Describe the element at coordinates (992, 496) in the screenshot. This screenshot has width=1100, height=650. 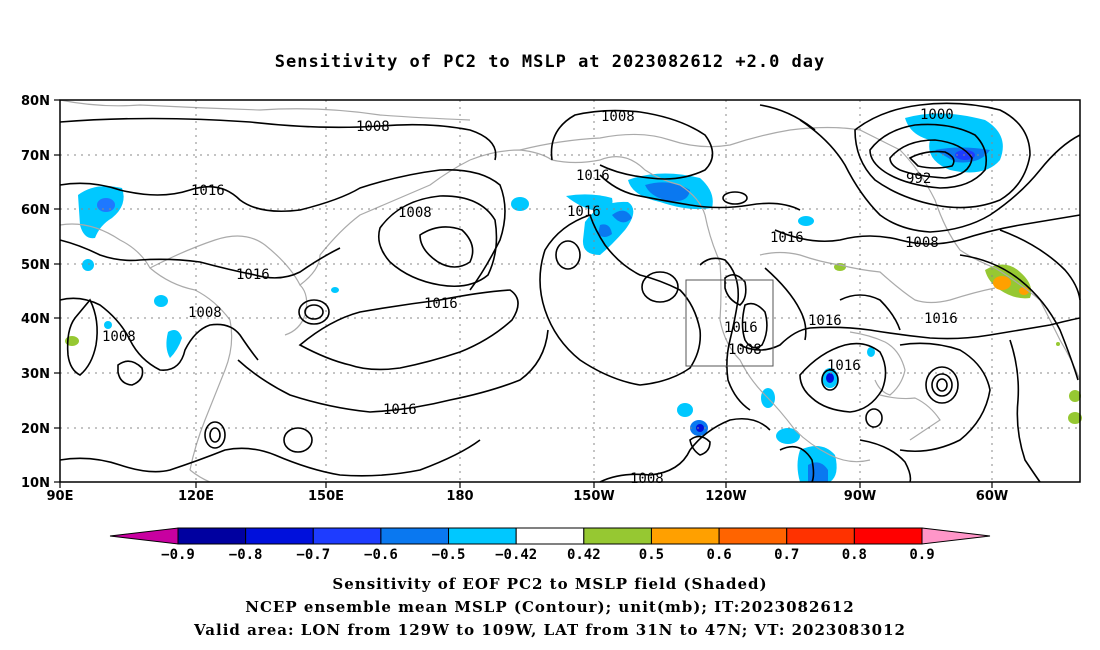
I see `lon-tick-label: 60W` at that location.